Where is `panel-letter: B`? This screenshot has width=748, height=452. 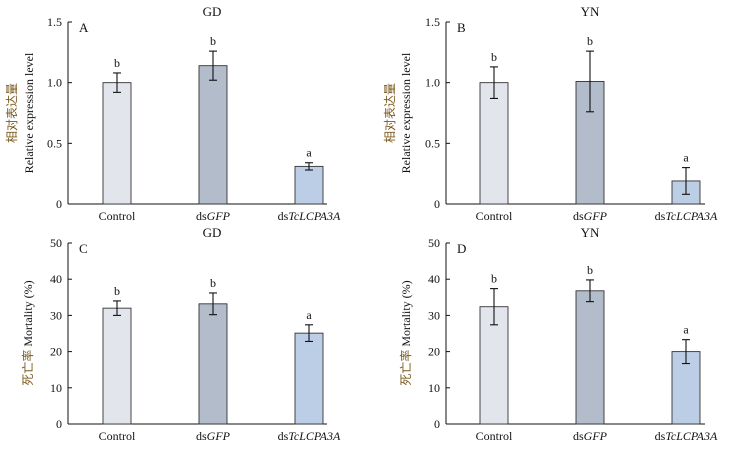 panel-letter: B is located at coordinates (461, 27).